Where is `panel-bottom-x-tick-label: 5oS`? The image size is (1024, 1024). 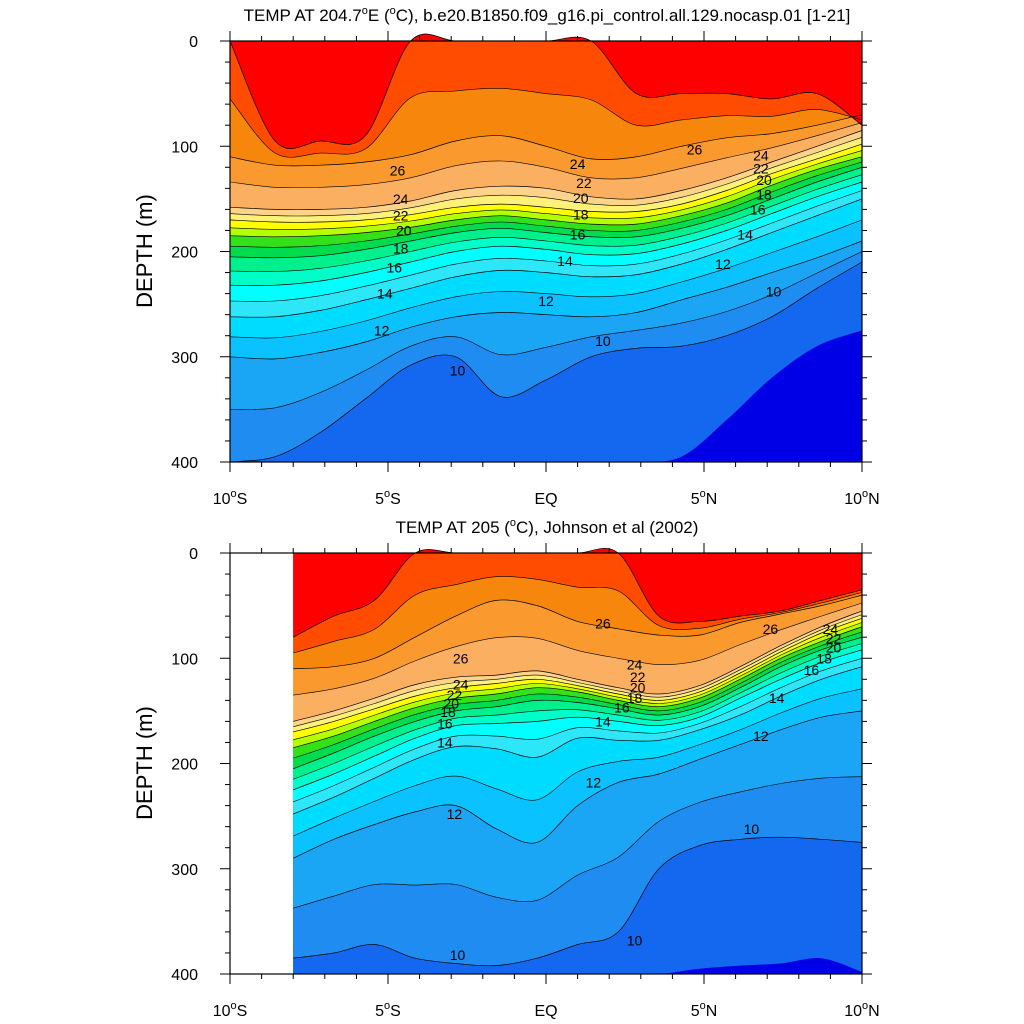
panel-bottom-x-tick-label: 5oS is located at coordinates (388, 1010).